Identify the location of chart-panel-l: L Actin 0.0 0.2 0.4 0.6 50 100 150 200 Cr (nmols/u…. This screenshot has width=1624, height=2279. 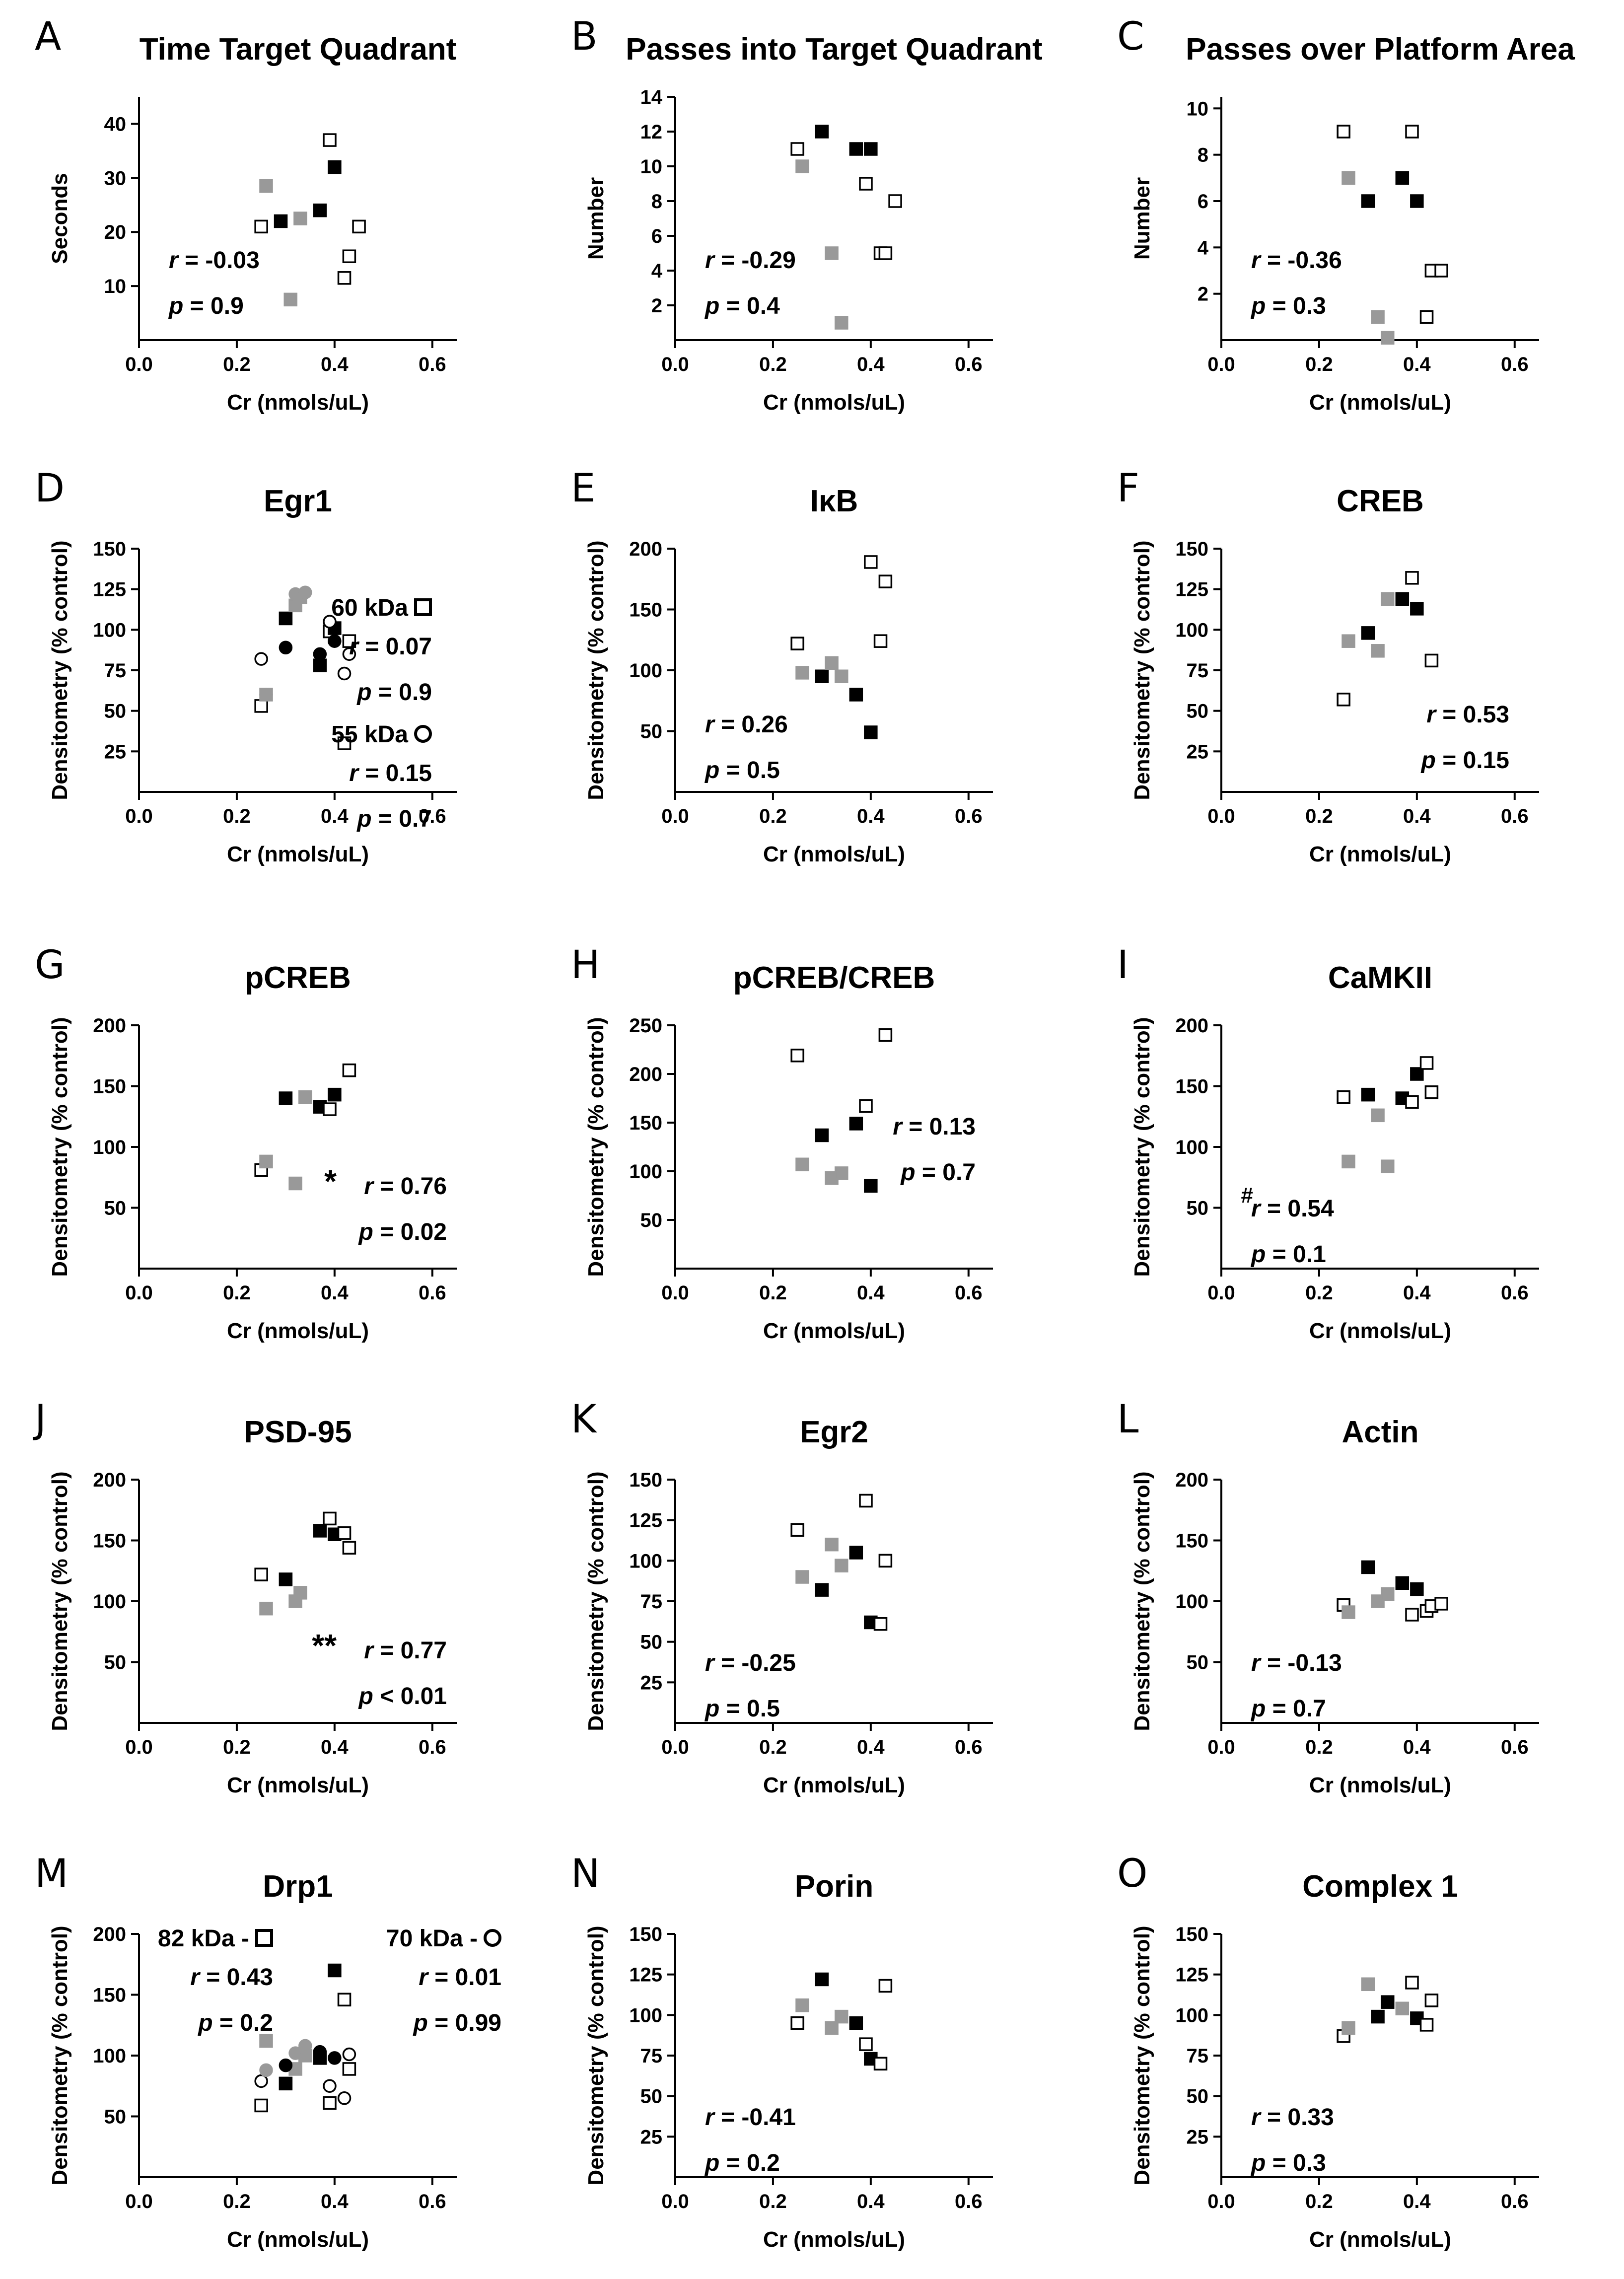
(1328, 1597).